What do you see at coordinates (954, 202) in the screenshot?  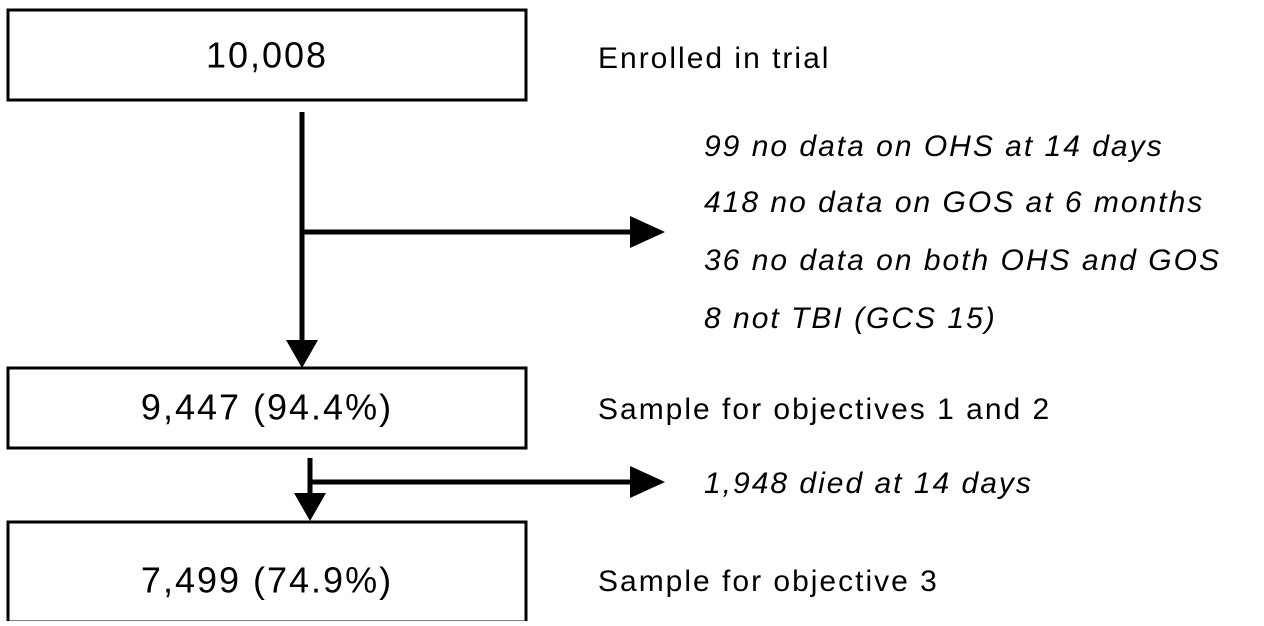 I see `exclusion-line: 418 no data on GOS at 6 months` at bounding box center [954, 202].